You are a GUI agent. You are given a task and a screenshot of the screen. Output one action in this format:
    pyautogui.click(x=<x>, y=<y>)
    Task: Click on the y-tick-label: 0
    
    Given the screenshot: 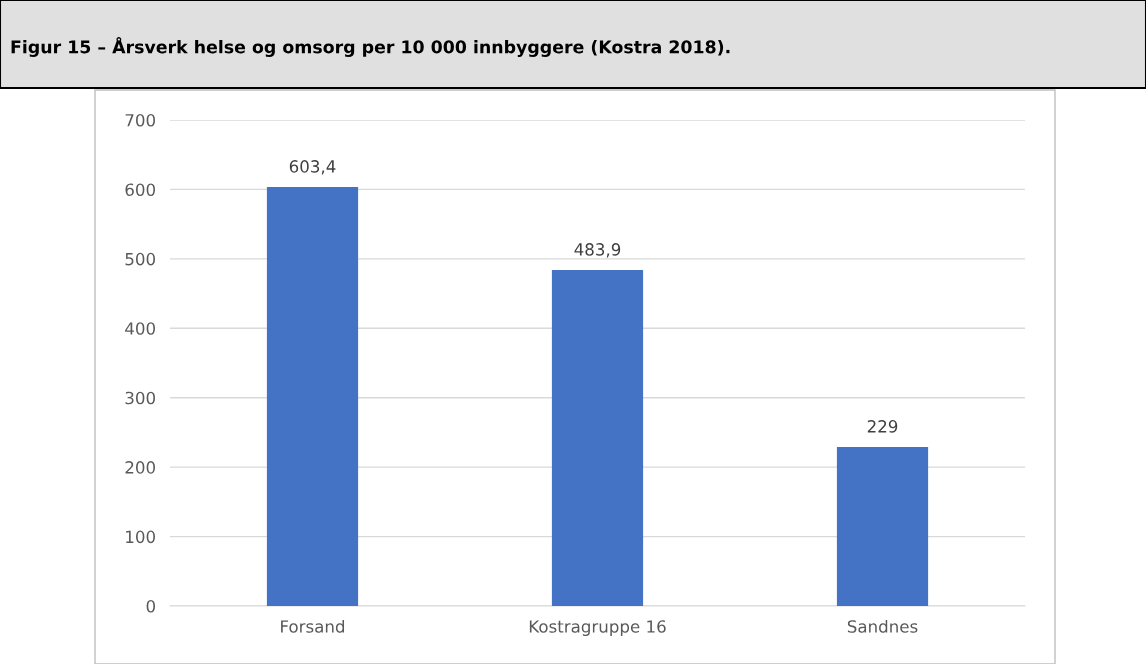 What is the action you would take?
    pyautogui.click(x=150, y=606)
    